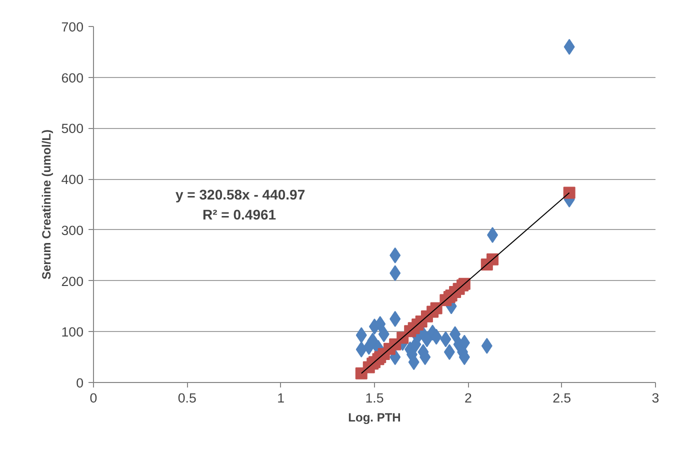 Image resolution: width=681 pixels, height=450 pixels. What do you see at coordinates (569, 192) in the screenshot?
I see `point` at bounding box center [569, 192].